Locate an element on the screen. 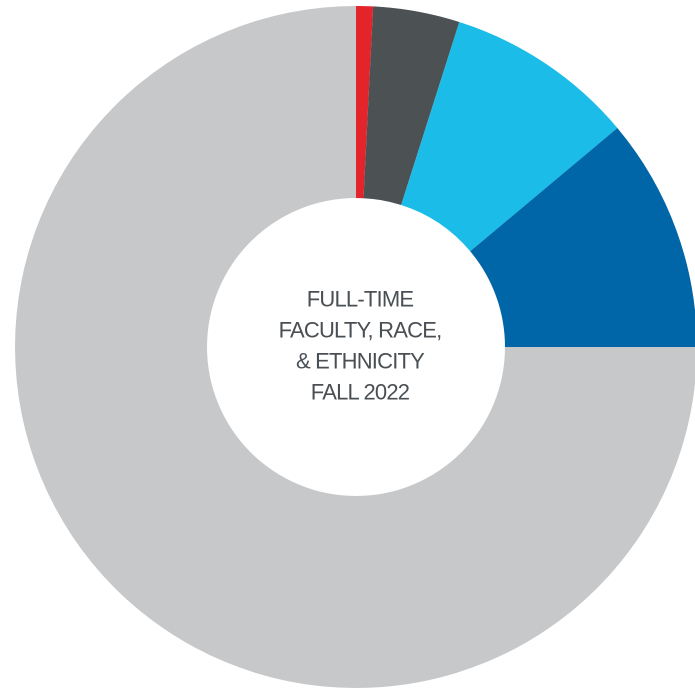 The height and width of the screenshot is (688, 695). center-title: FACULTY, RACE, is located at coordinates (360, 329).